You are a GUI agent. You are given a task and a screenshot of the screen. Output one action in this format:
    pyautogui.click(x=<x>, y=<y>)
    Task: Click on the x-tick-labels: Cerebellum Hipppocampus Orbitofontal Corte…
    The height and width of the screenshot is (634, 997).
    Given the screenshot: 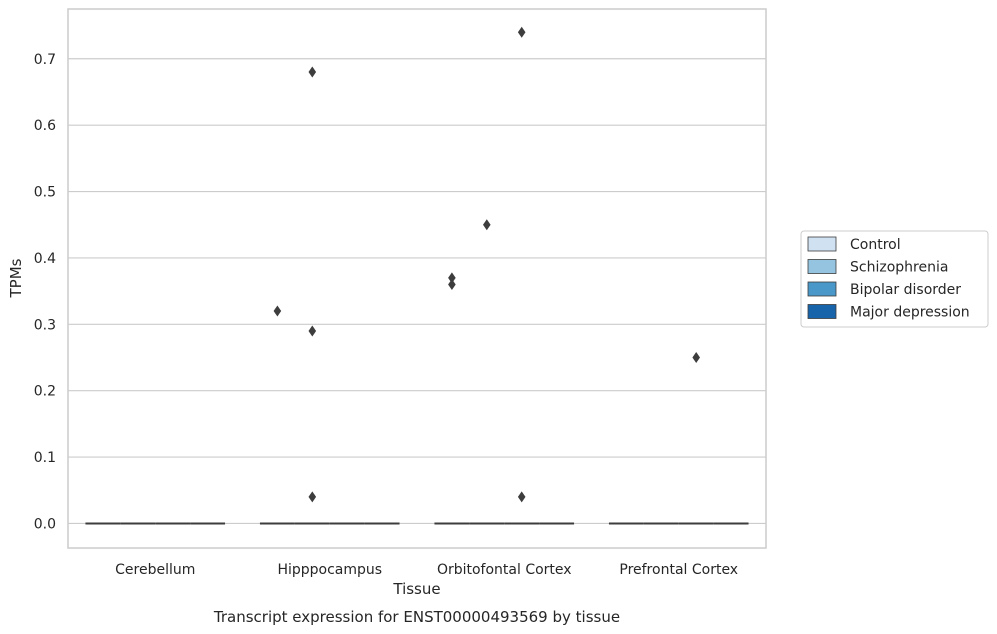 What is the action you would take?
    pyautogui.click(x=426, y=570)
    